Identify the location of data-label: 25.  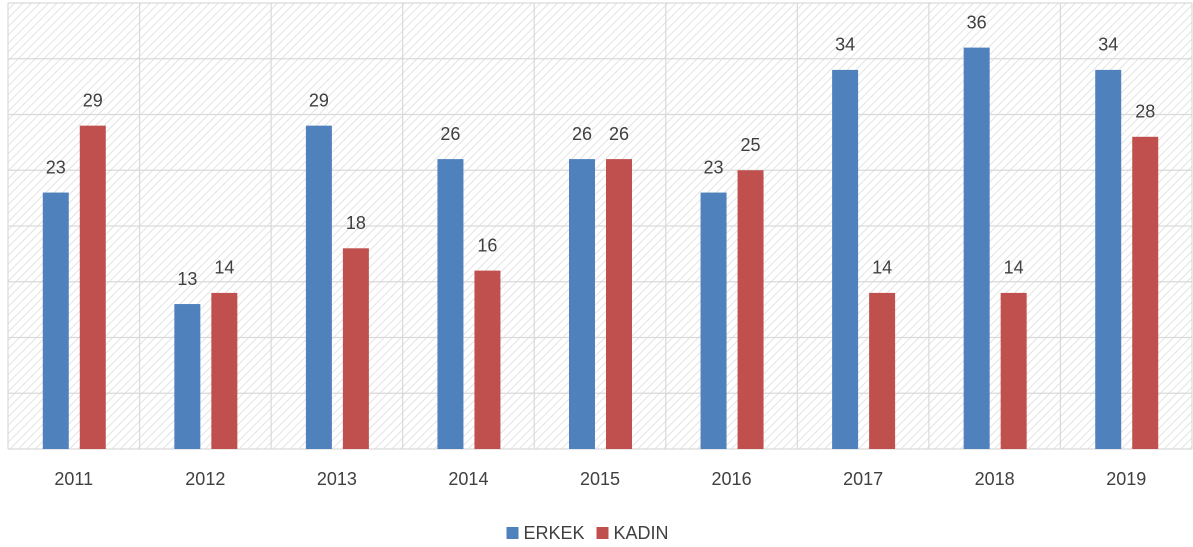
(751, 145).